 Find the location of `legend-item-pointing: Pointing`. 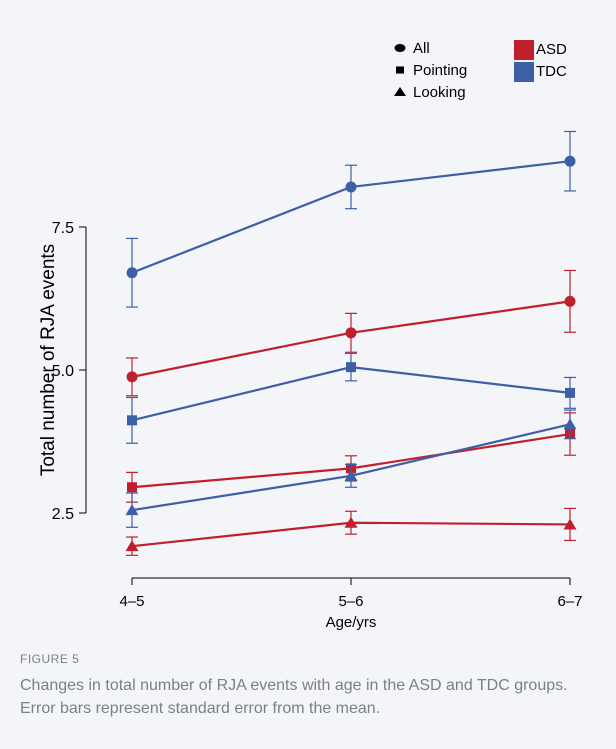

legend-item-pointing: Pointing is located at coordinates (431, 70).